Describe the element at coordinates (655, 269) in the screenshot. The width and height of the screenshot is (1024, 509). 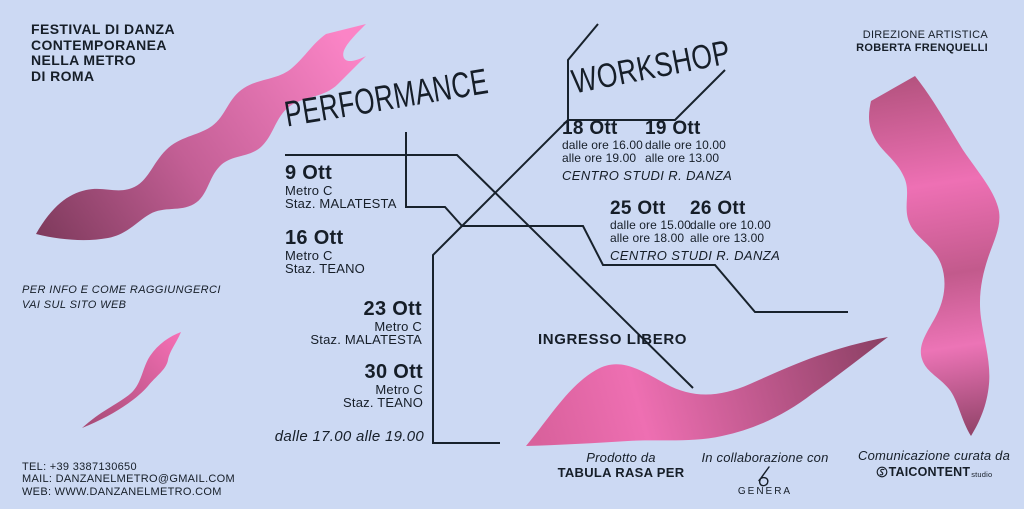
I see `metro-line-workshop-lower` at that location.